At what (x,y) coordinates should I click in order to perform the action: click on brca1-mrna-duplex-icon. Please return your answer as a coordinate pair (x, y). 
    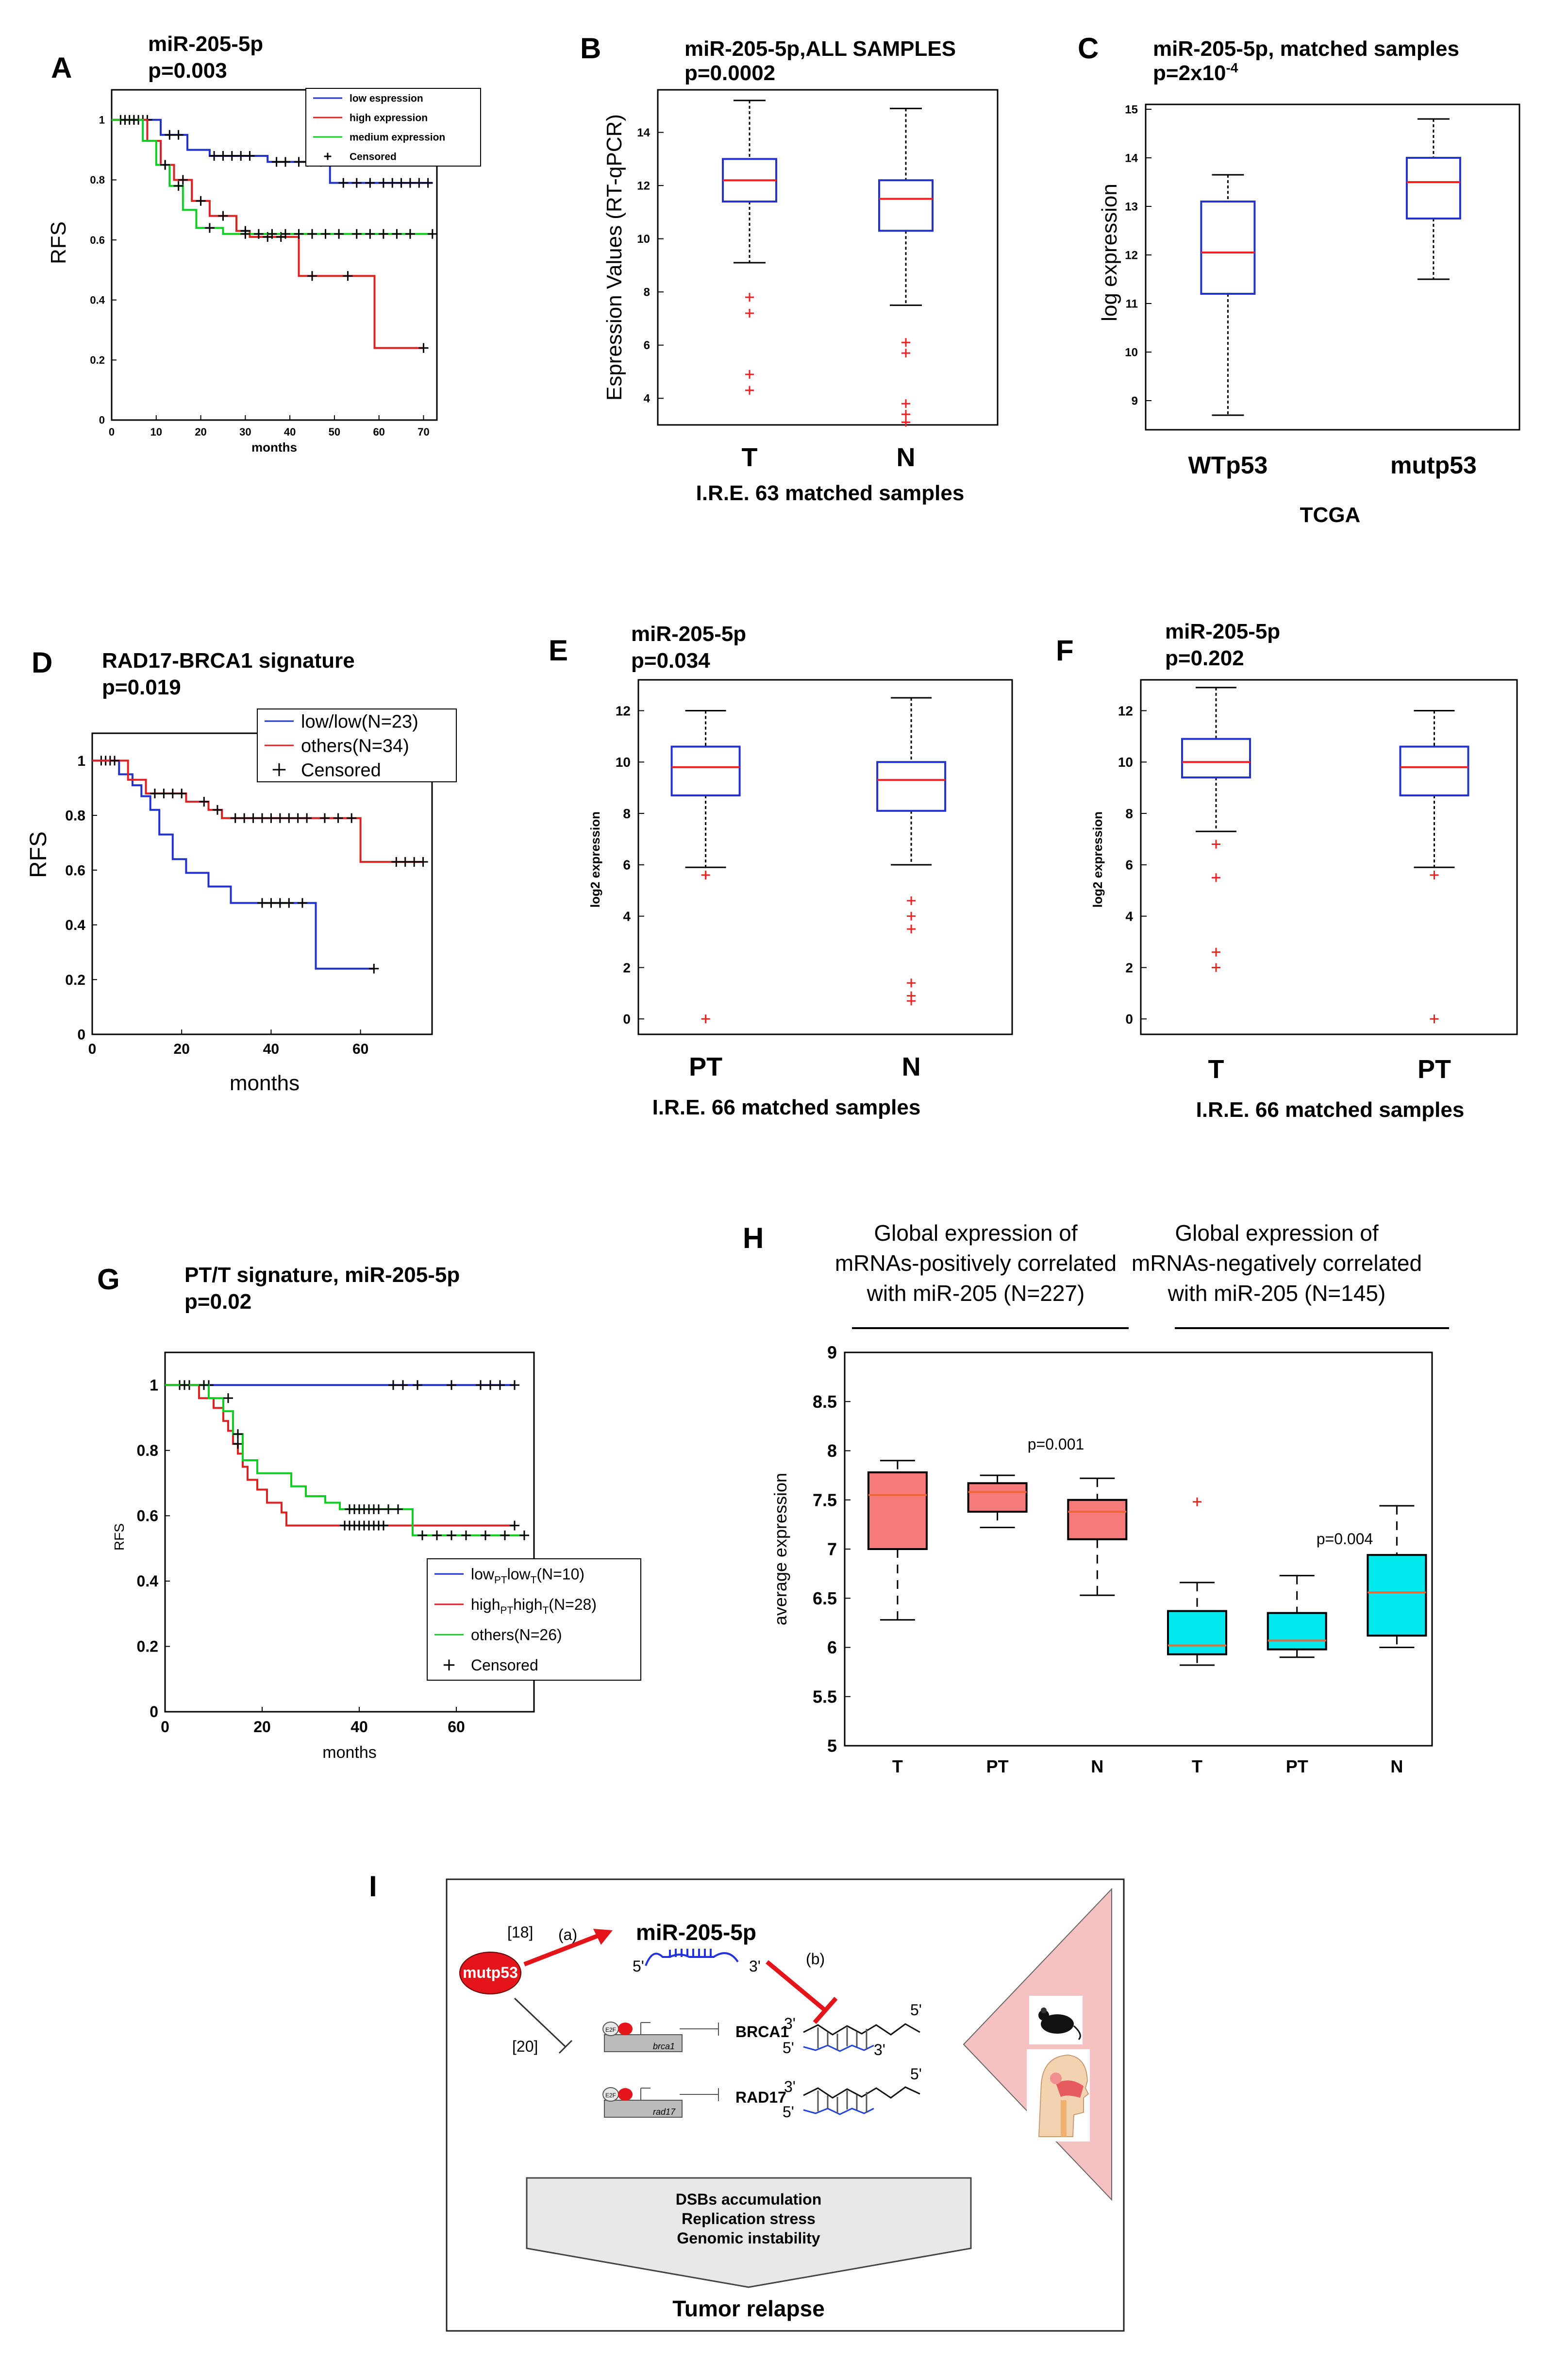
    Looking at the image, I should click on (861, 2037).